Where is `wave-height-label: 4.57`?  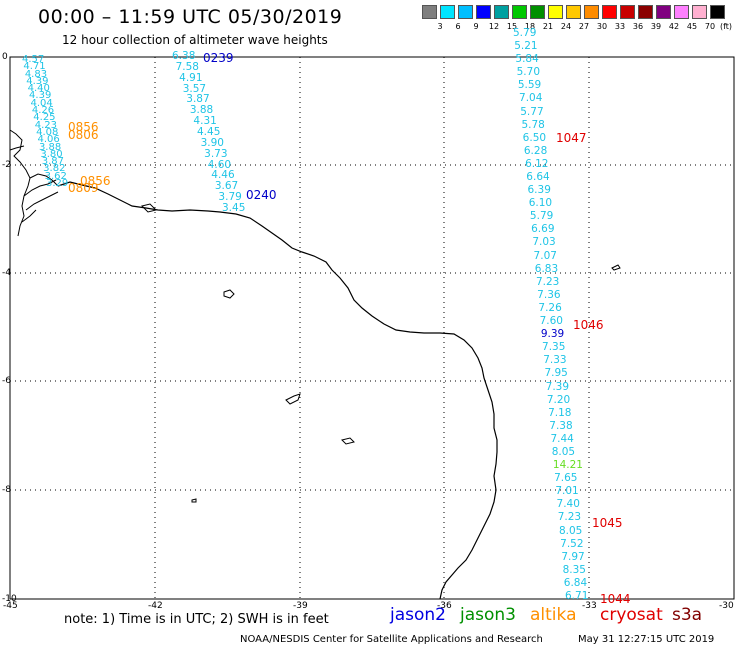 wave-height-label: 4.57 is located at coordinates (33, 59).